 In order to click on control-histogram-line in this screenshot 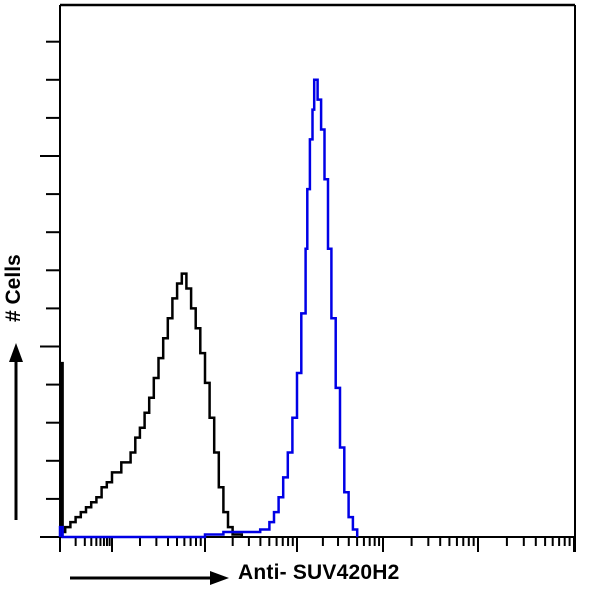, I will do `click(151, 404)`.